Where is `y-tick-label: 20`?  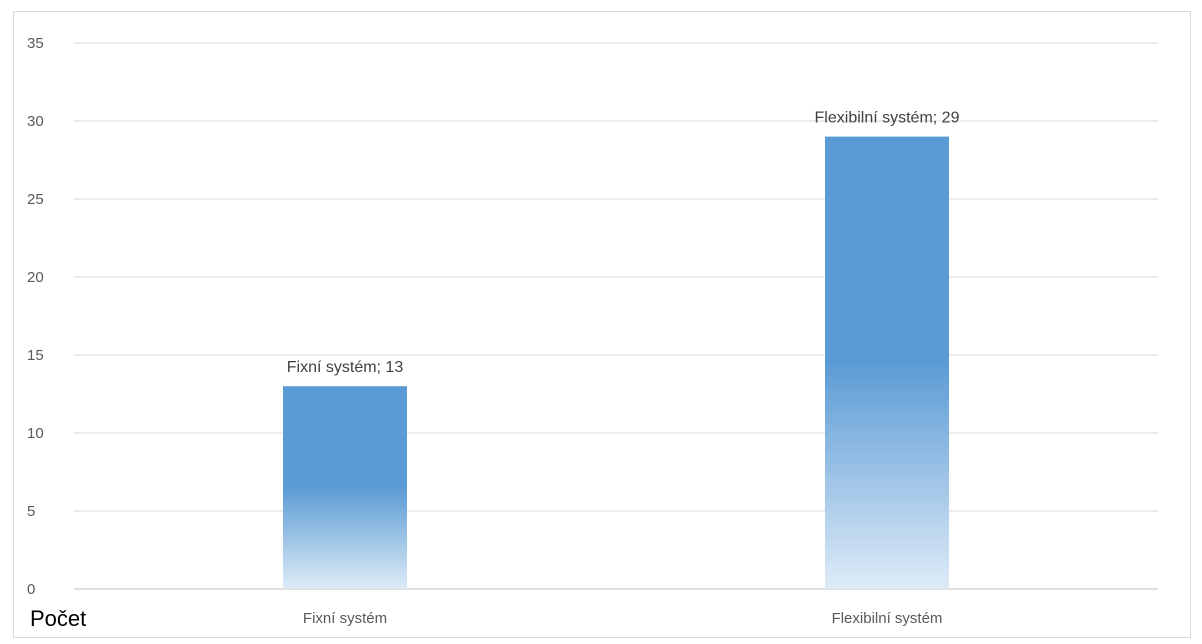
y-tick-label: 20 is located at coordinates (35, 277).